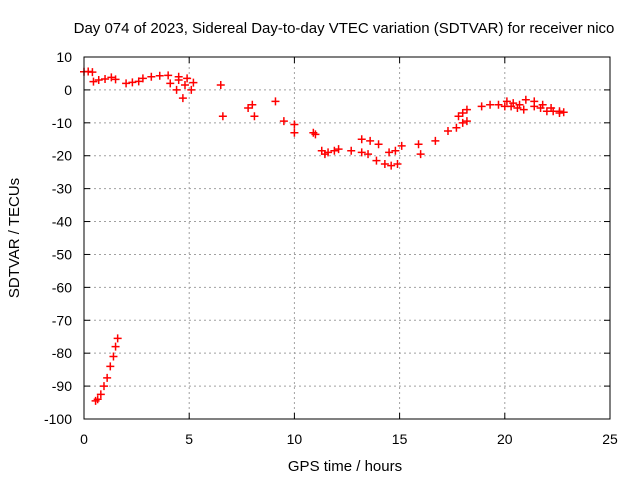 The height and width of the screenshot is (480, 640). What do you see at coordinates (345, 466) in the screenshot?
I see `x-axis-label: GPS time / hours` at bounding box center [345, 466].